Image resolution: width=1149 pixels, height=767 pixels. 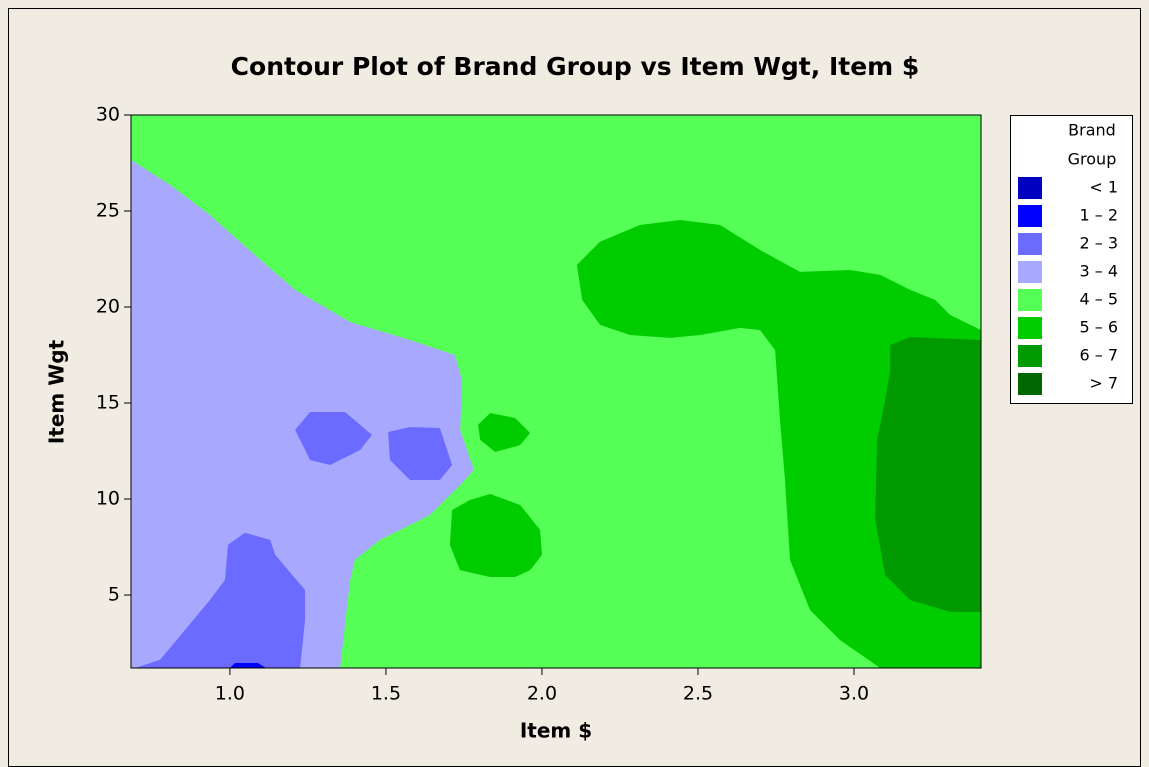 I want to click on y-tick-label: 15, so click(x=108, y=403).